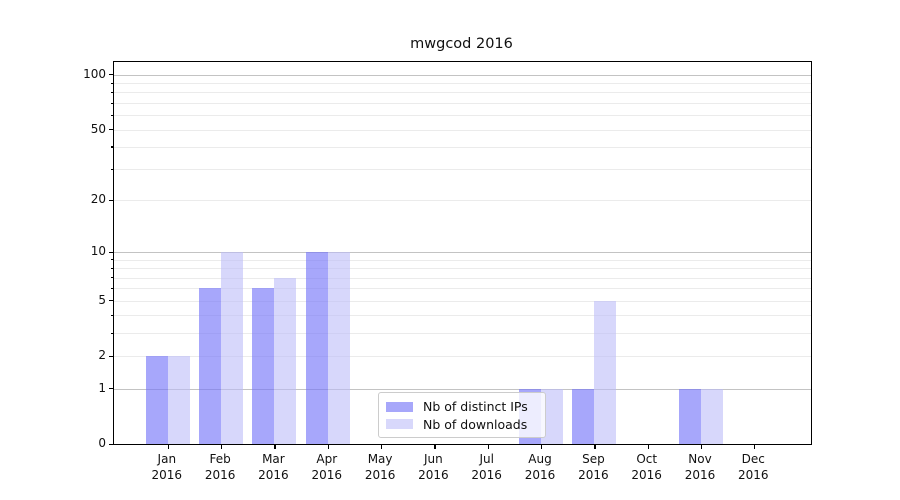 This screenshot has width=900, height=500. Describe the element at coordinates (647, 459) in the screenshot. I see `x-tick-label-month: Oct` at that location.